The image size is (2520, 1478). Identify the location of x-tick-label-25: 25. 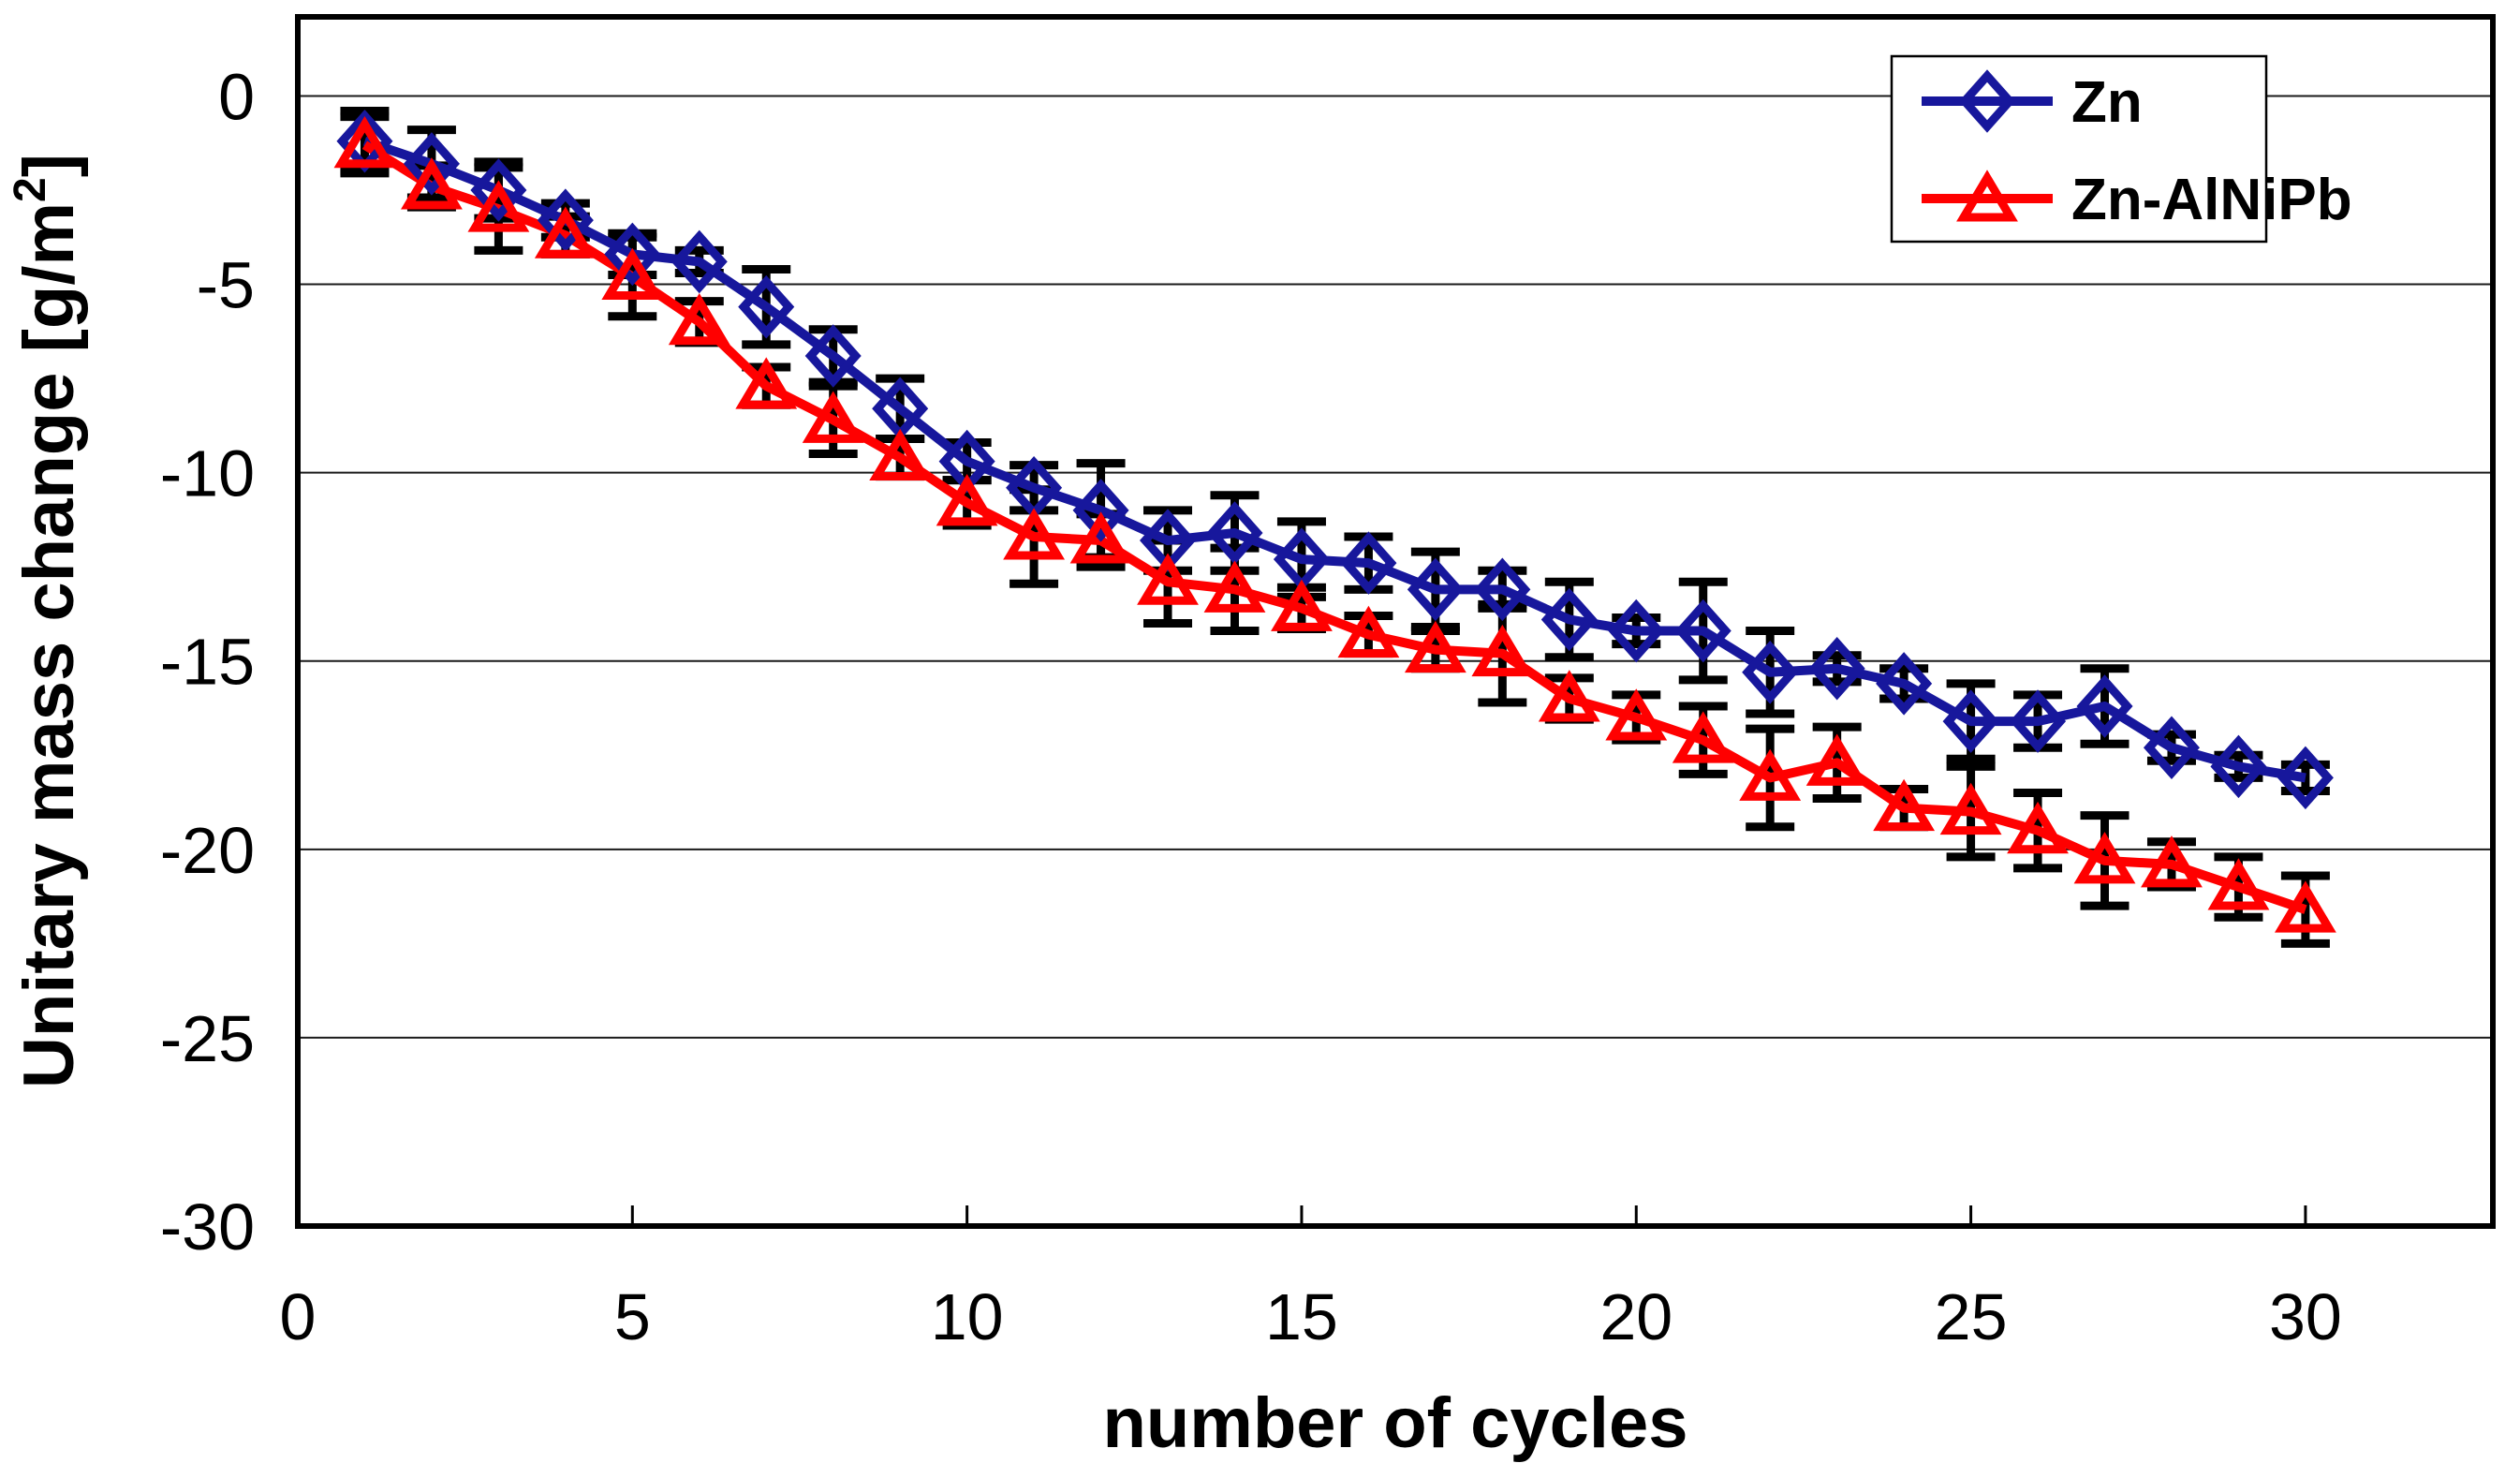
(1971, 1316).